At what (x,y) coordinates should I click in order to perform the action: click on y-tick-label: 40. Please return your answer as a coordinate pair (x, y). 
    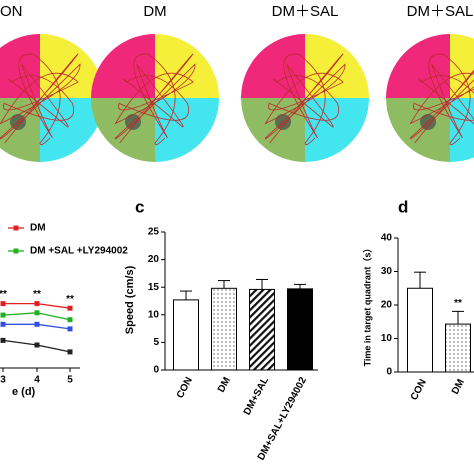
    Looking at the image, I should click on (387, 238).